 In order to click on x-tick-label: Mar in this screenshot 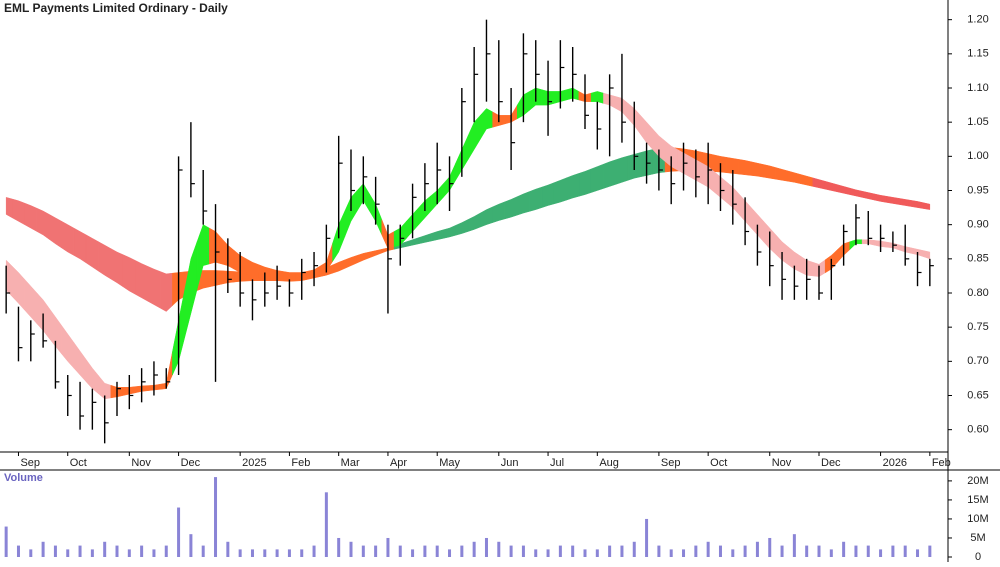, I will do `click(350, 463)`.